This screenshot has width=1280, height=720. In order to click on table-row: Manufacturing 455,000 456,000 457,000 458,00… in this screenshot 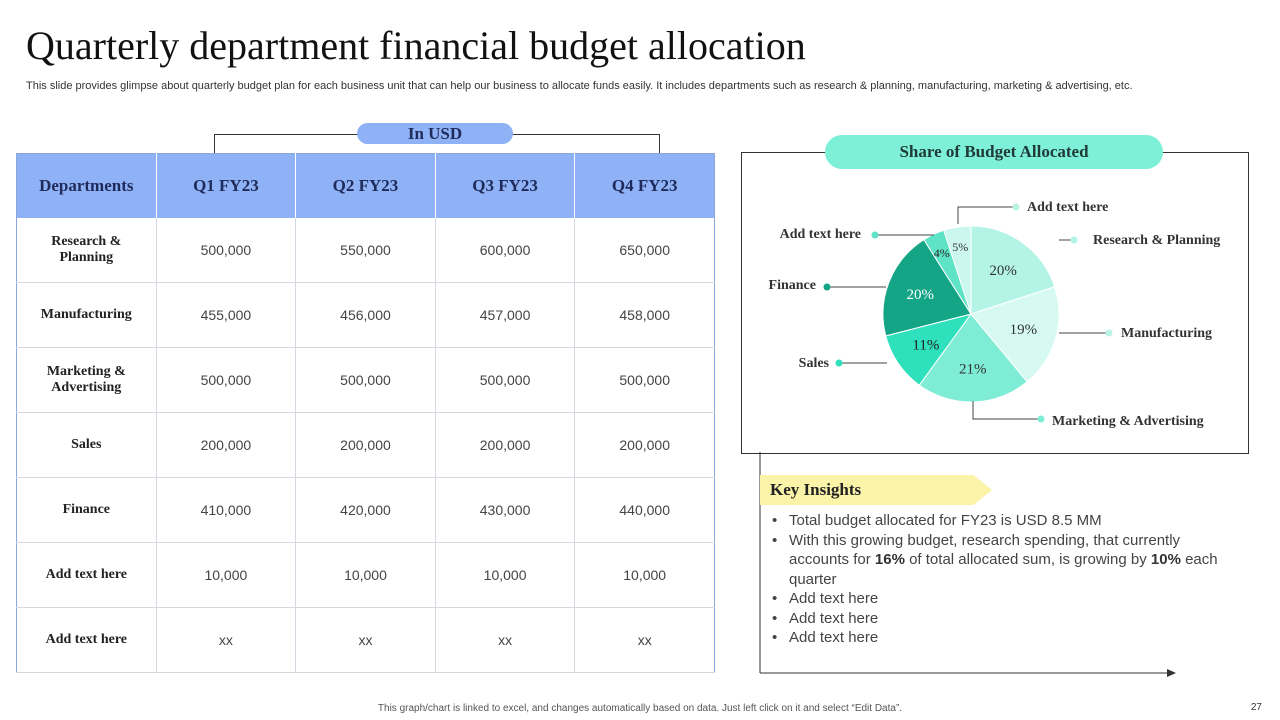, I will do `click(365, 315)`.